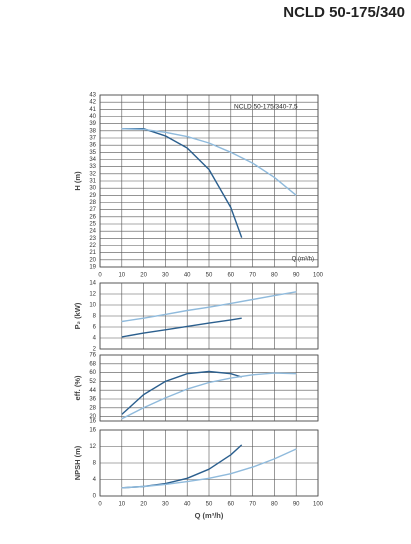  Describe the element at coordinates (92, 356) in the screenshot. I see `y-tick-label: 76` at that location.